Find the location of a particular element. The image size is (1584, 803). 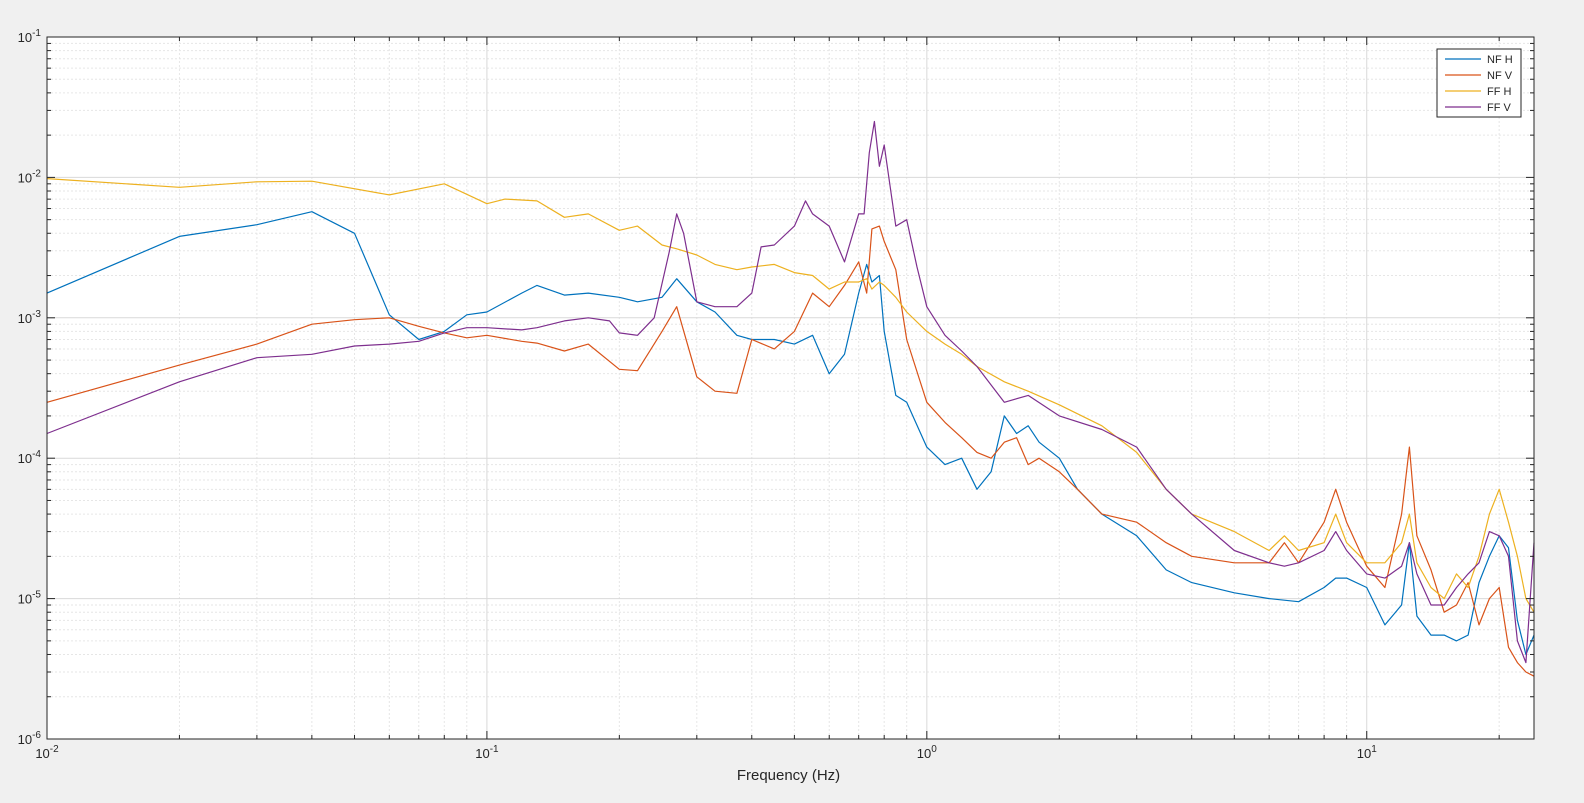

y-tick-label: 10⁻⁴ is located at coordinates (30, 457).